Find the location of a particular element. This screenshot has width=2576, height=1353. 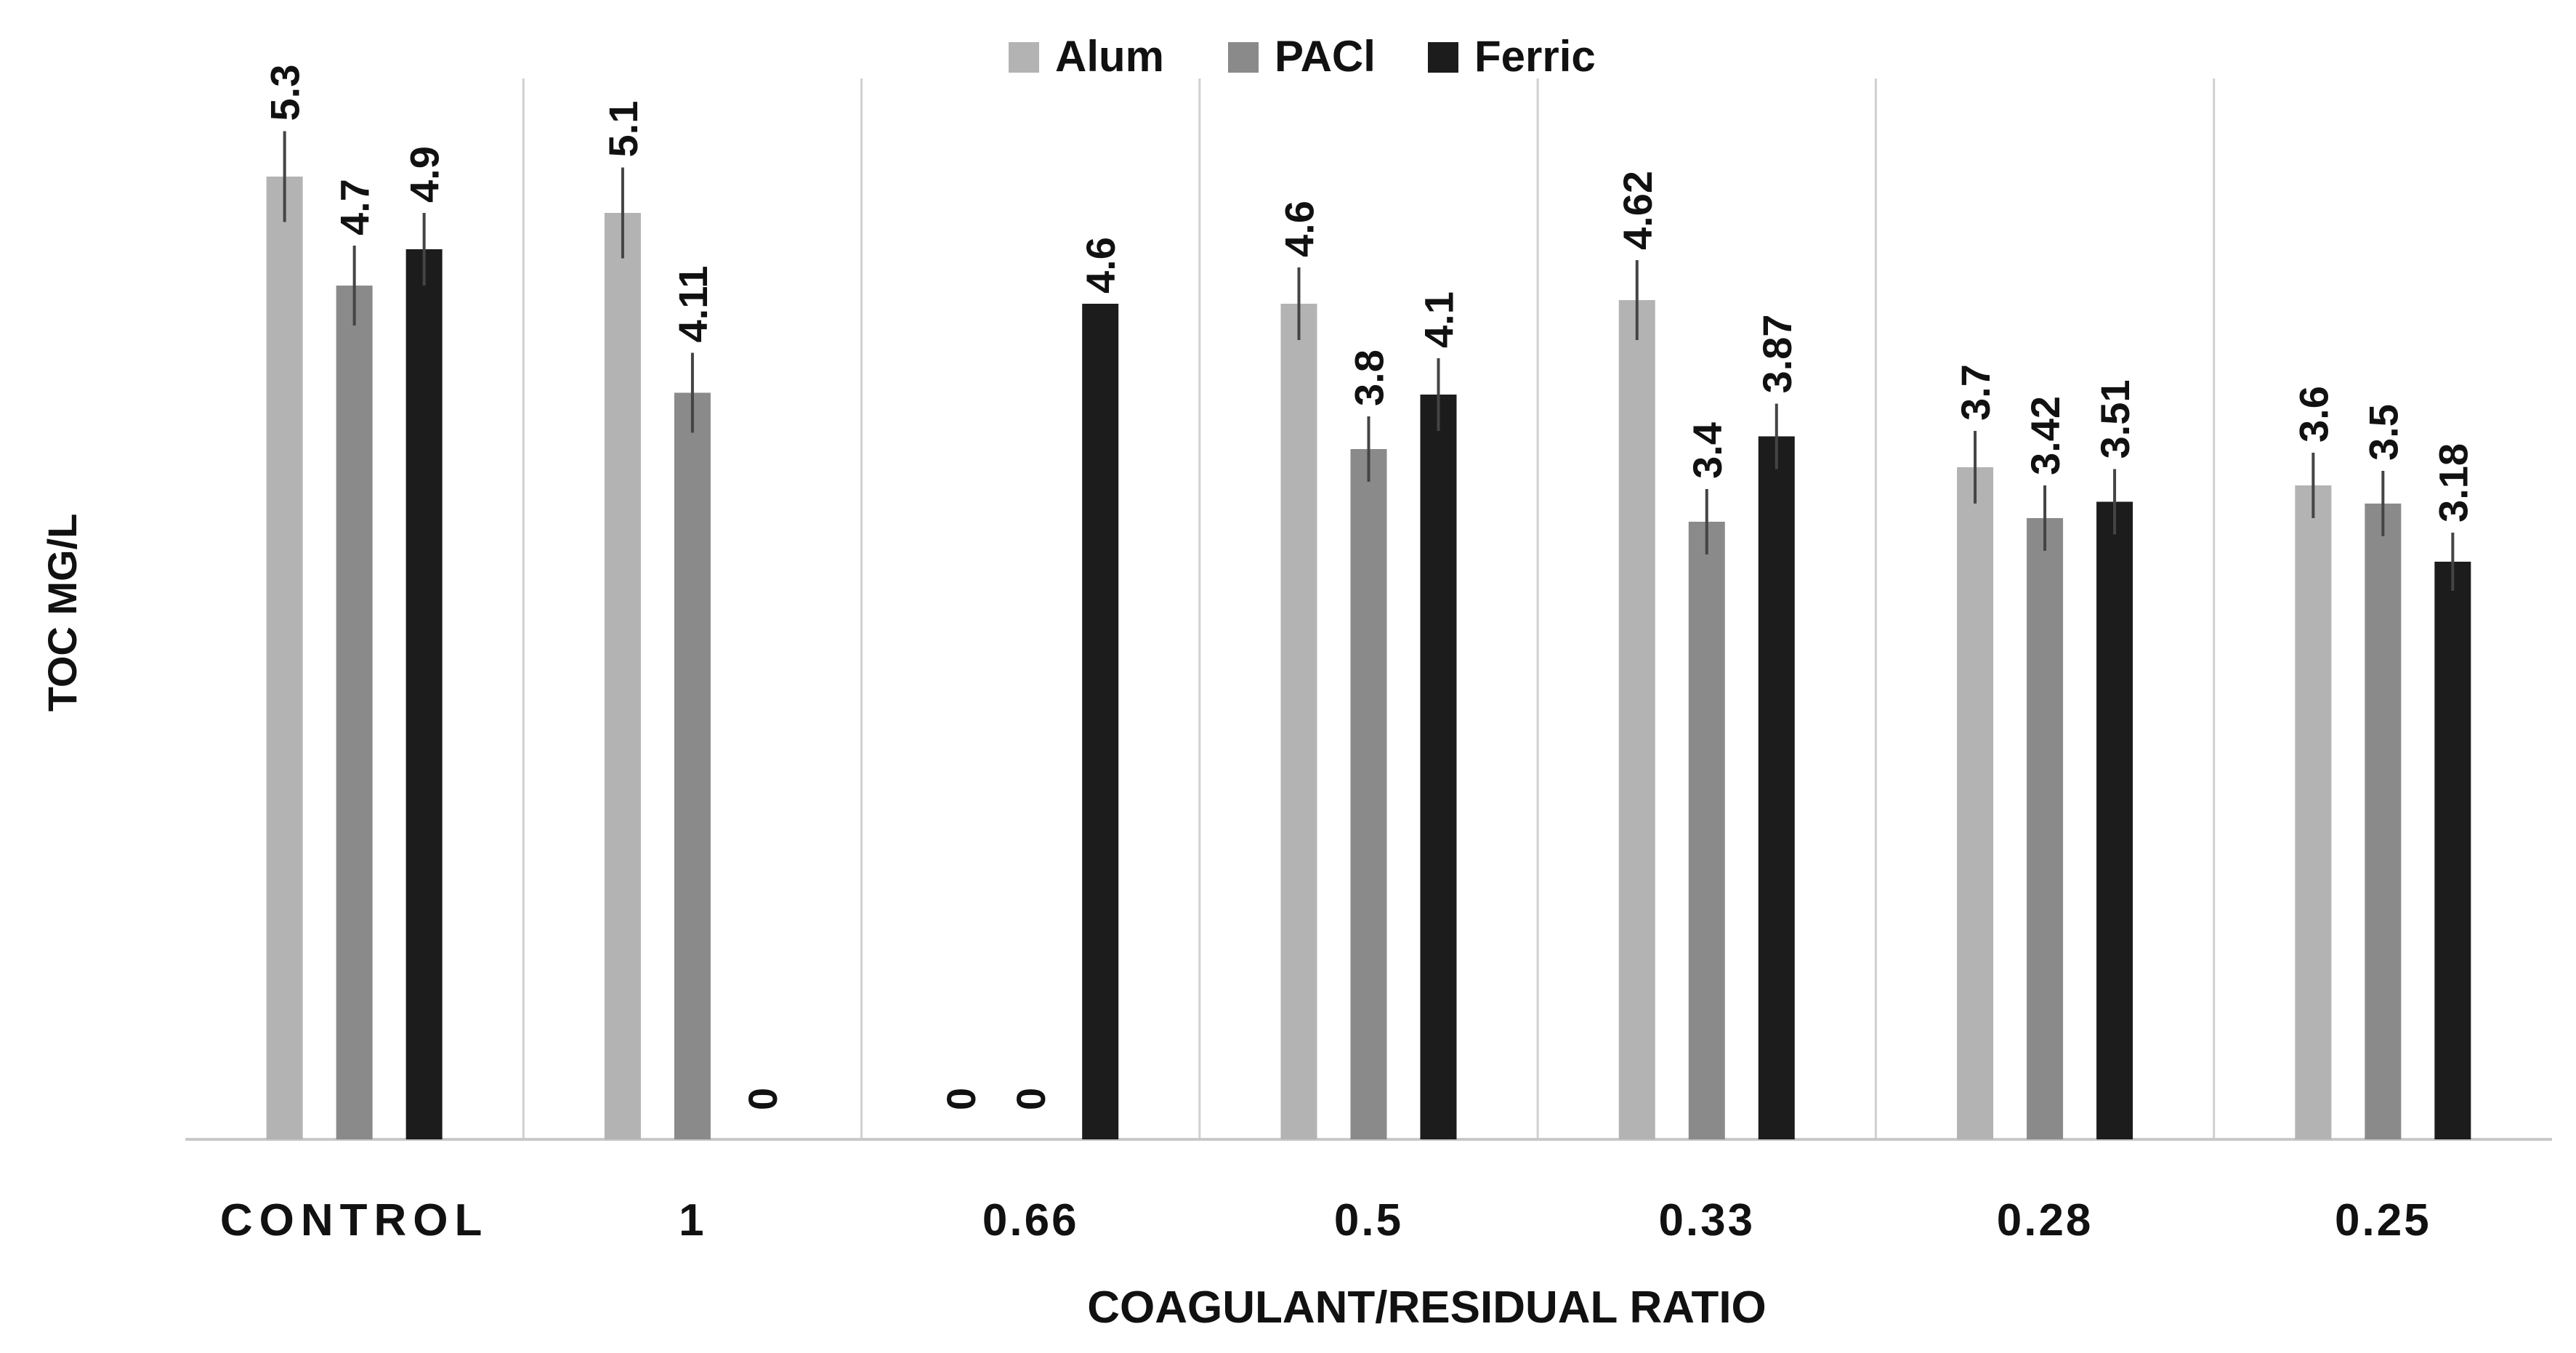

data-label: 5.3 is located at coordinates (285, 93).